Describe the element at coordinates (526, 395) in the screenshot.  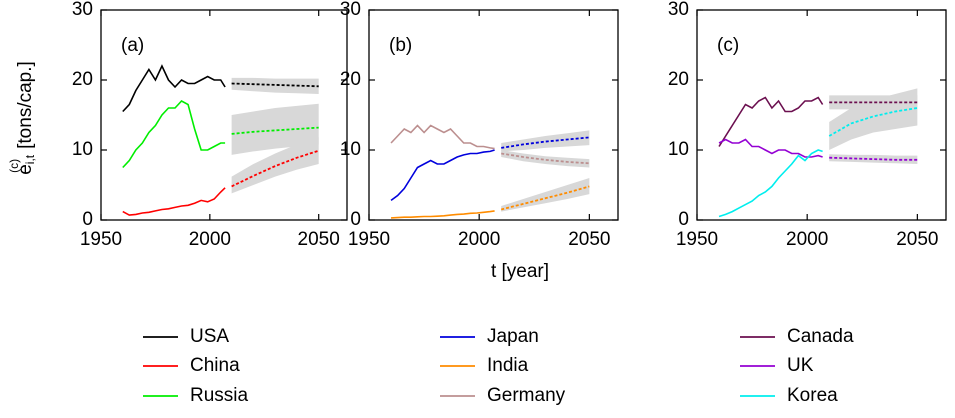
I see `legend-label: Germany` at that location.